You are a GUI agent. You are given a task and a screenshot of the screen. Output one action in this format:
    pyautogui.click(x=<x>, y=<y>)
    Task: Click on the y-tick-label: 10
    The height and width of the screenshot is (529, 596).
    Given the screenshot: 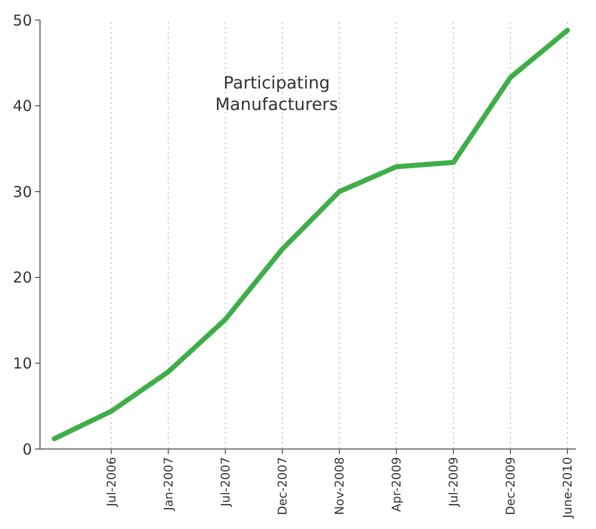 What is the action you would take?
    pyautogui.click(x=22, y=363)
    